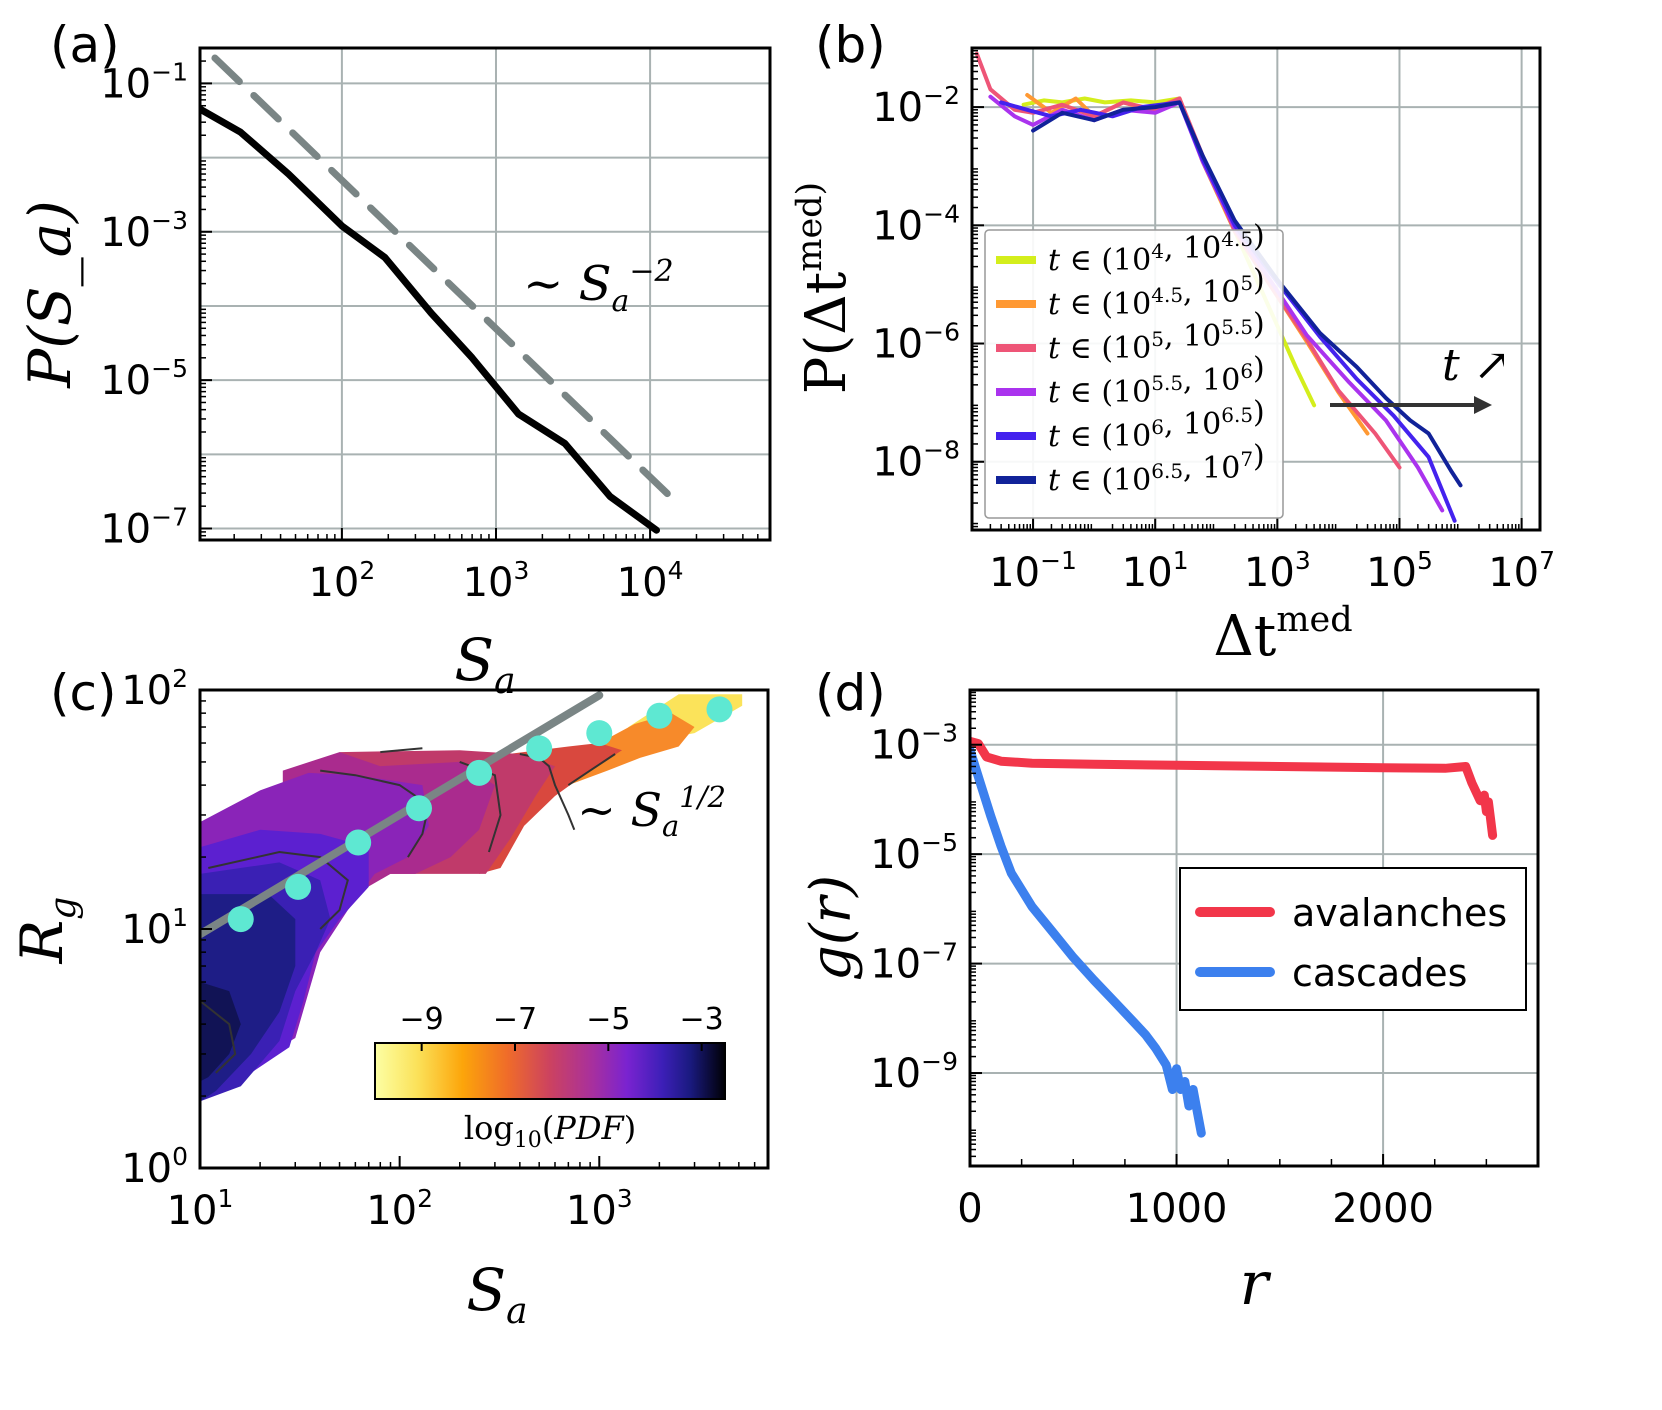 Image resolution: width=1662 pixels, height=1410 pixels. I want to click on panel-a-axis-labels: Sa P(S_a), so click(266, 451).